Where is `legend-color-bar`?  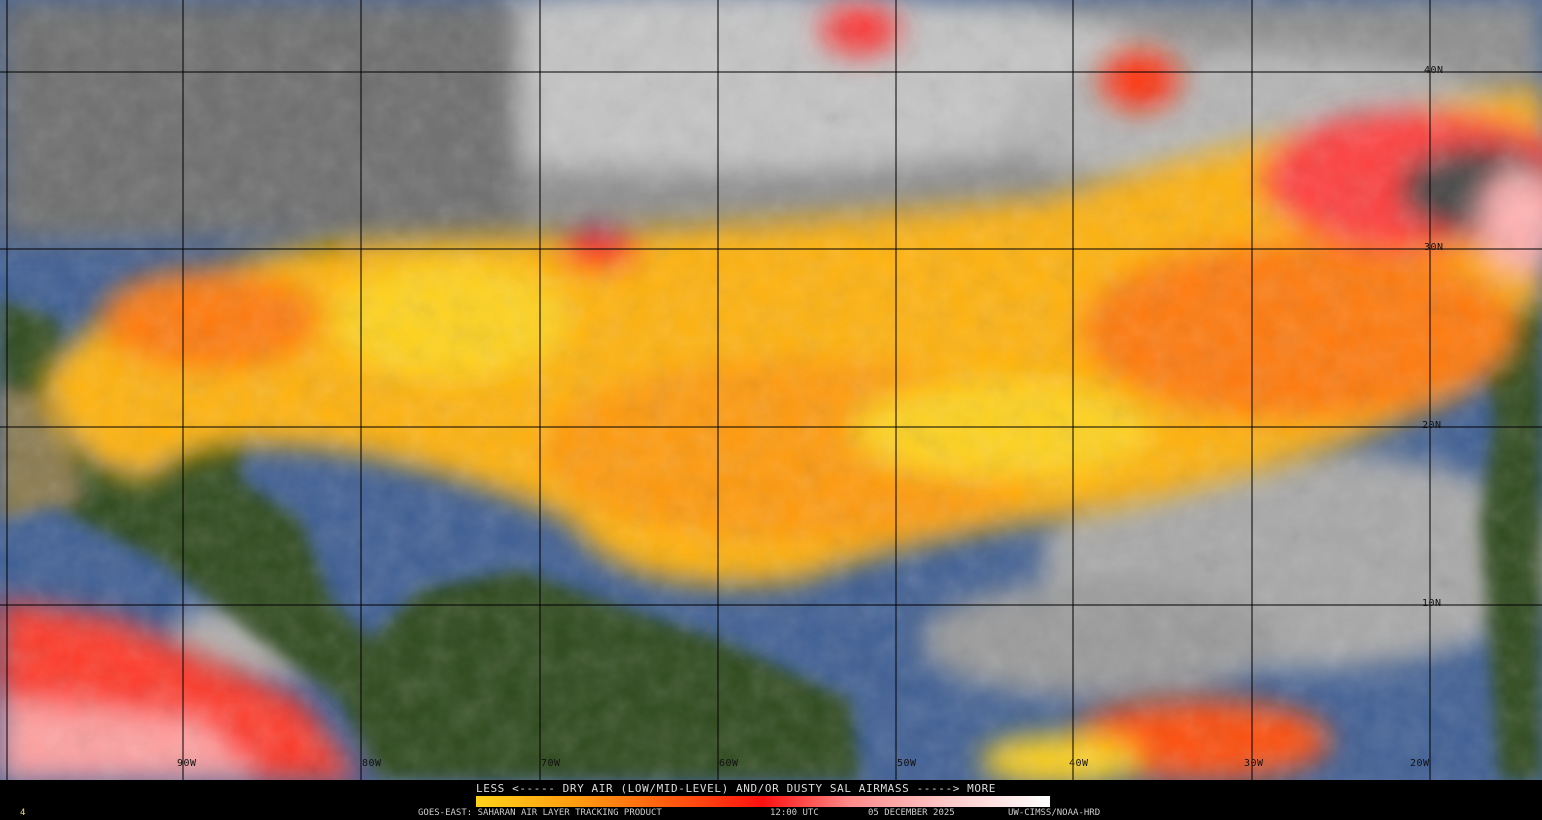
legend-color-bar is located at coordinates (763, 801).